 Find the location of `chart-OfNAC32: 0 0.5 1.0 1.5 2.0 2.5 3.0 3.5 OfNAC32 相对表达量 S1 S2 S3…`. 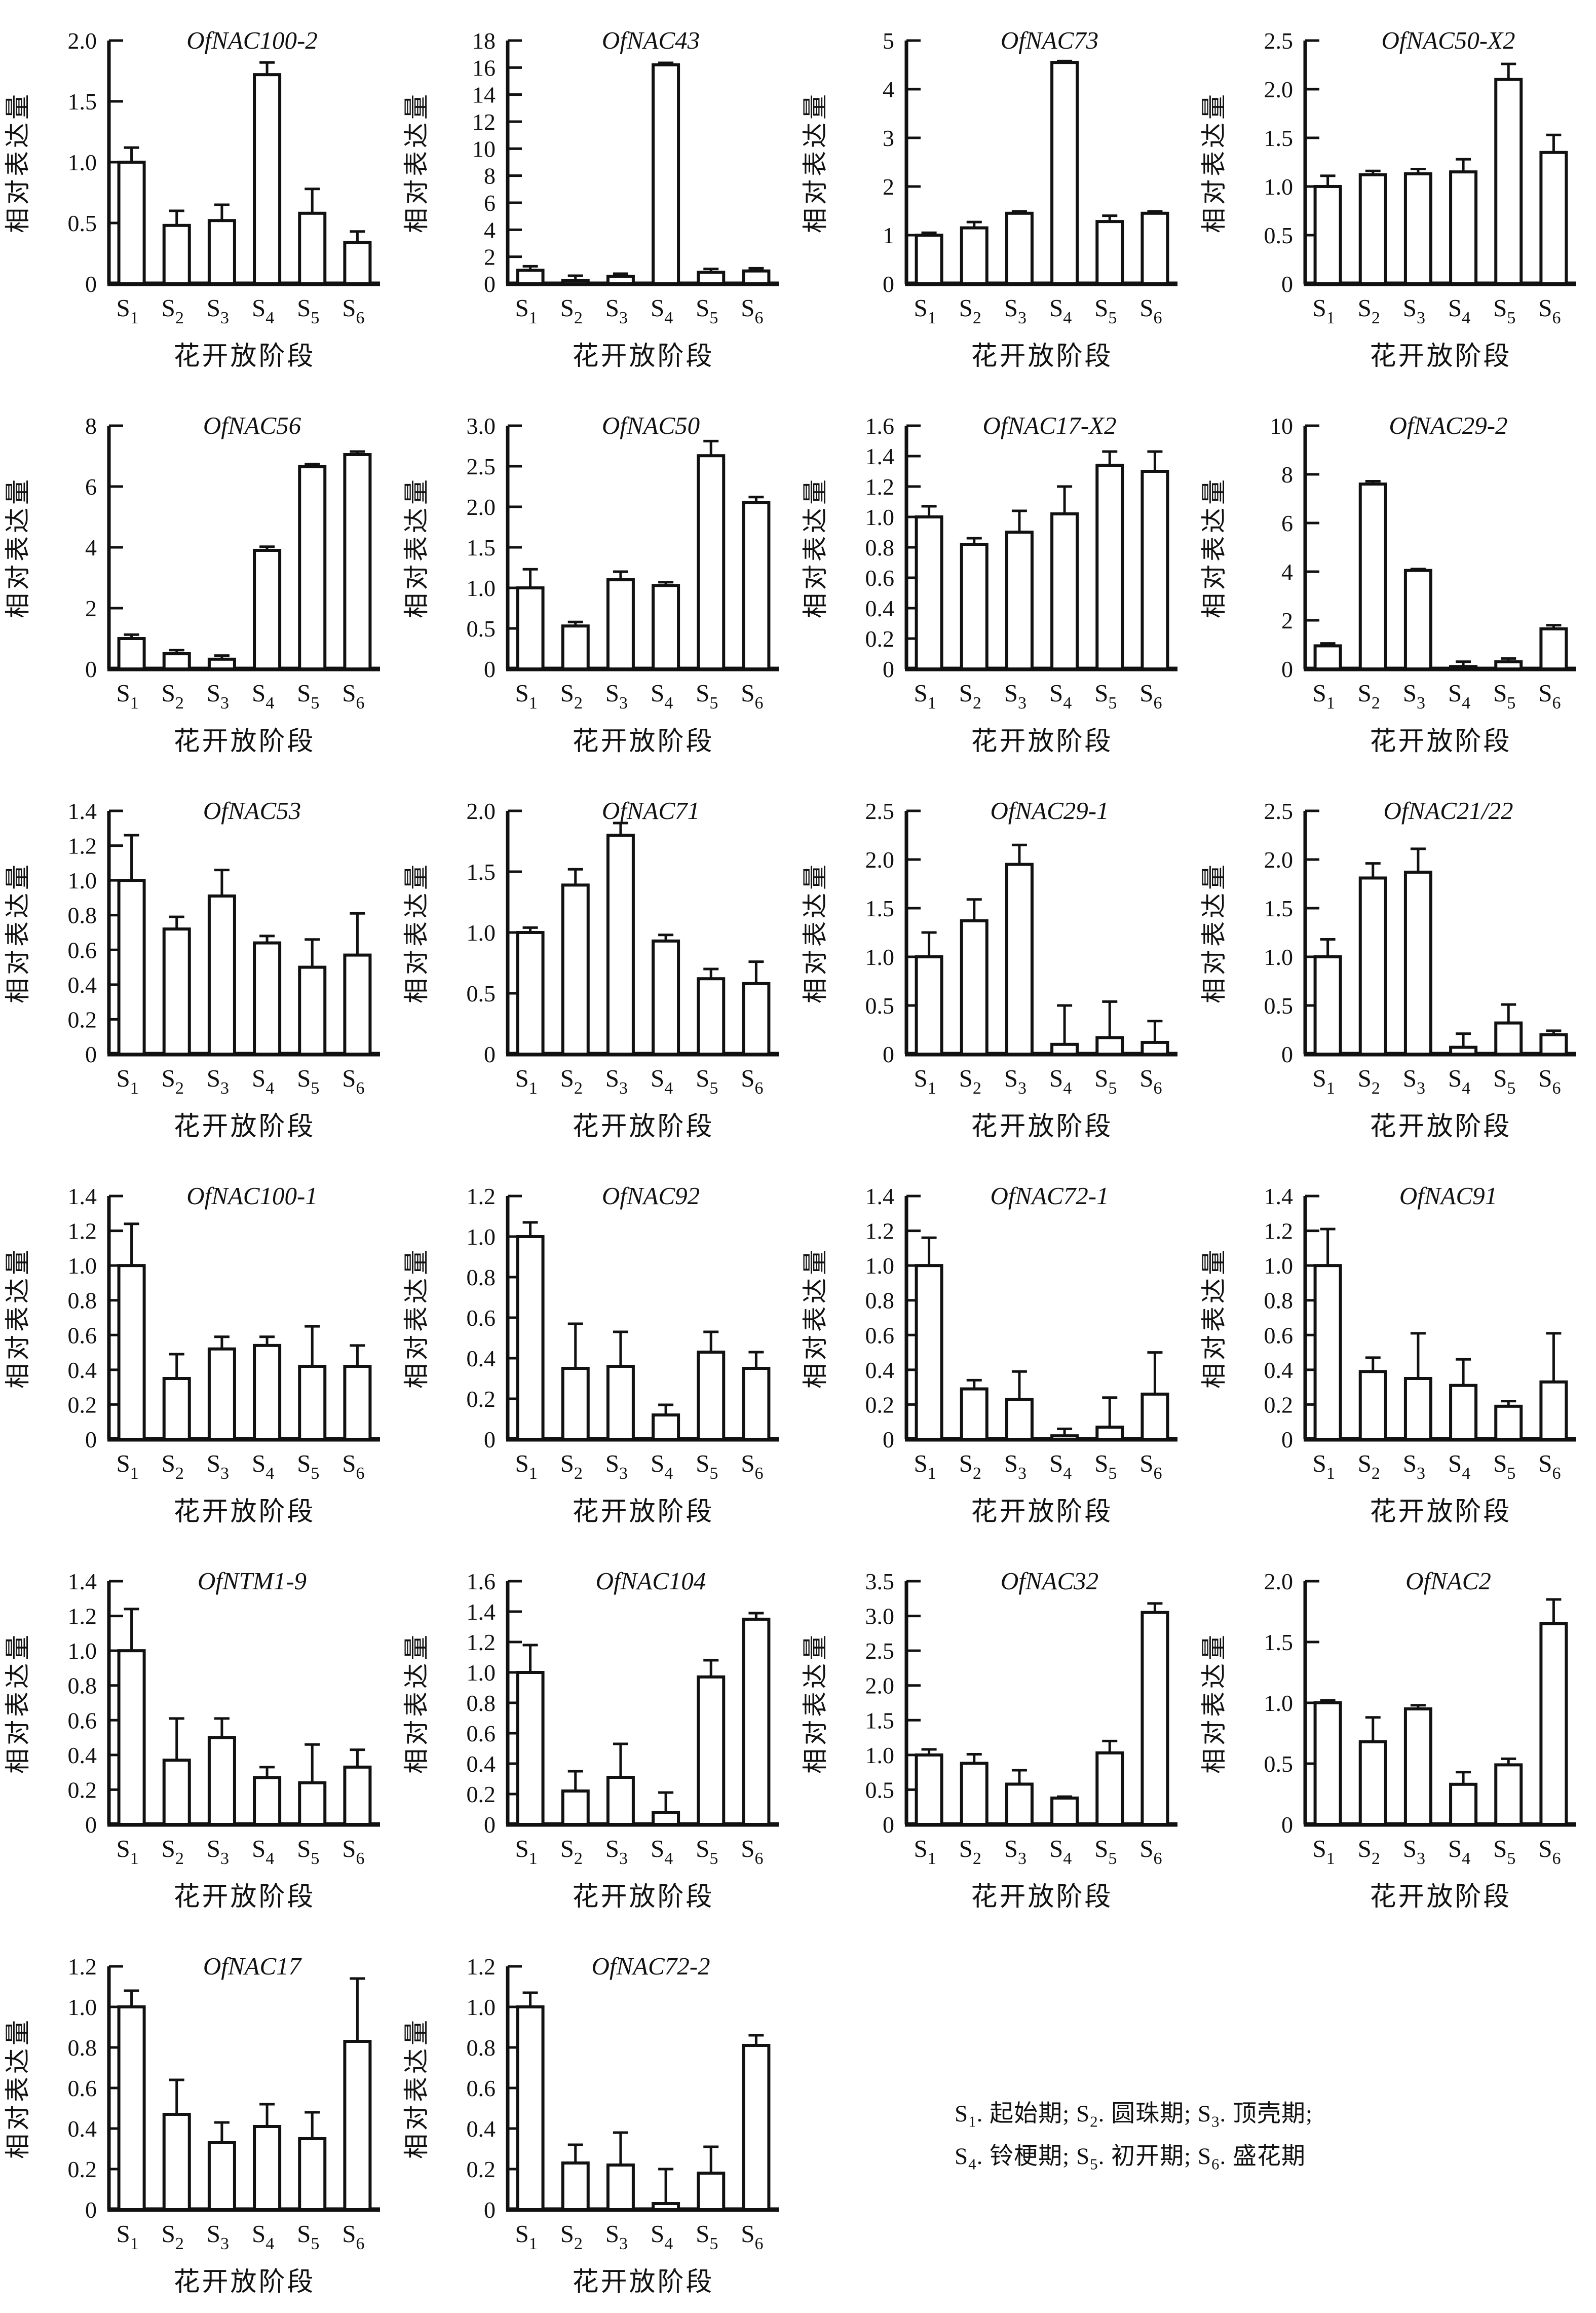

chart-OfNAC32: 0 0.5 1.0 1.5 2.0 2.5 3.0 3.5 OfNAC32 相对表达量 S1 S2 S3… is located at coordinates (996, 1734).